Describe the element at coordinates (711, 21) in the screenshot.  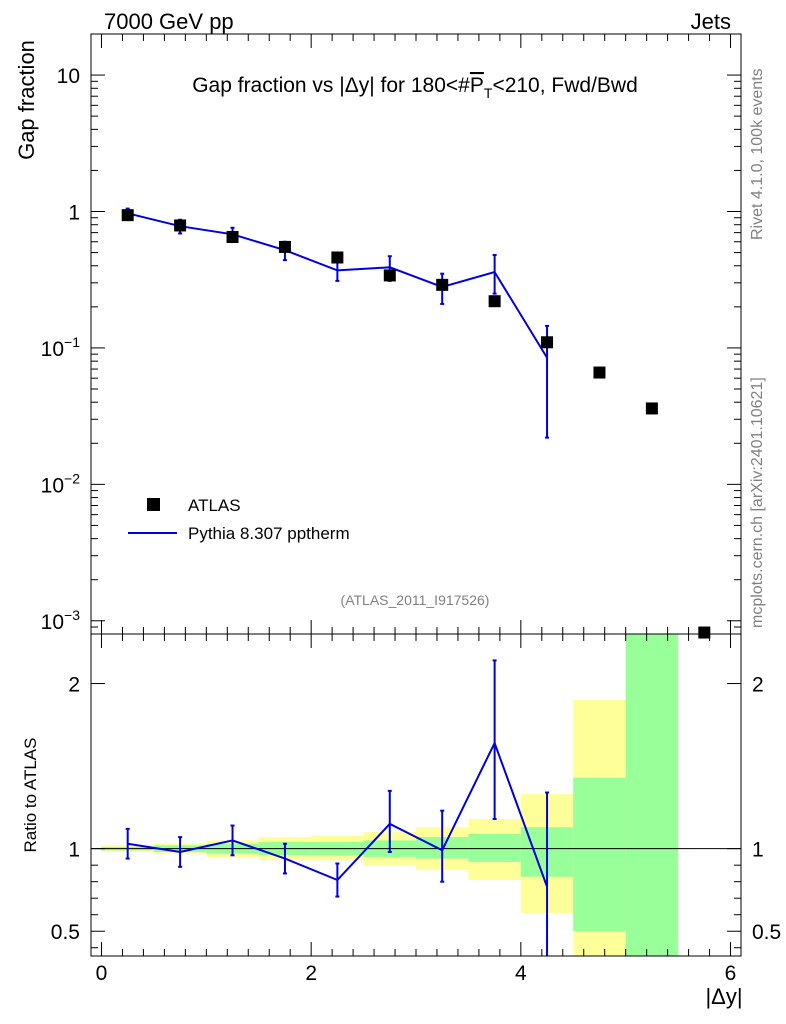
I see `header-right: Jets` at that location.